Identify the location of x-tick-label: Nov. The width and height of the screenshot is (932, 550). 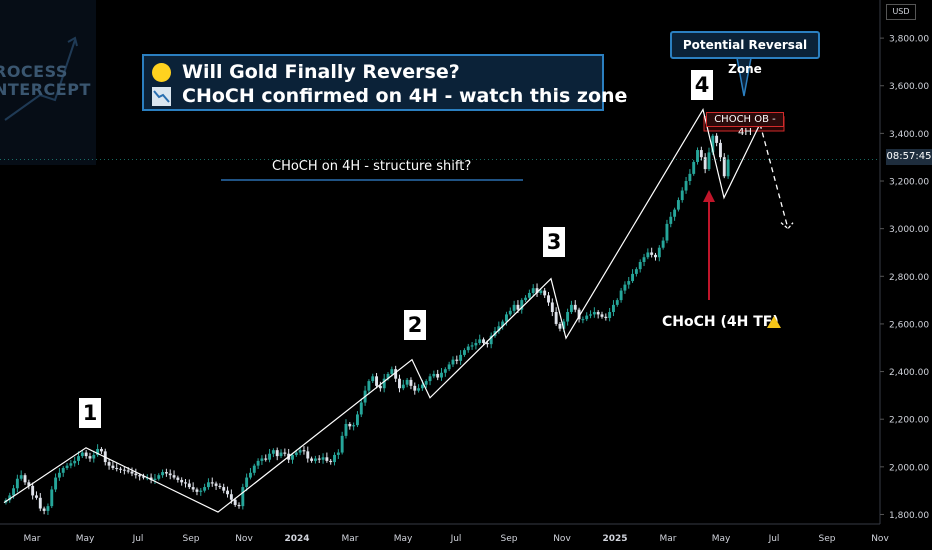
(880, 539).